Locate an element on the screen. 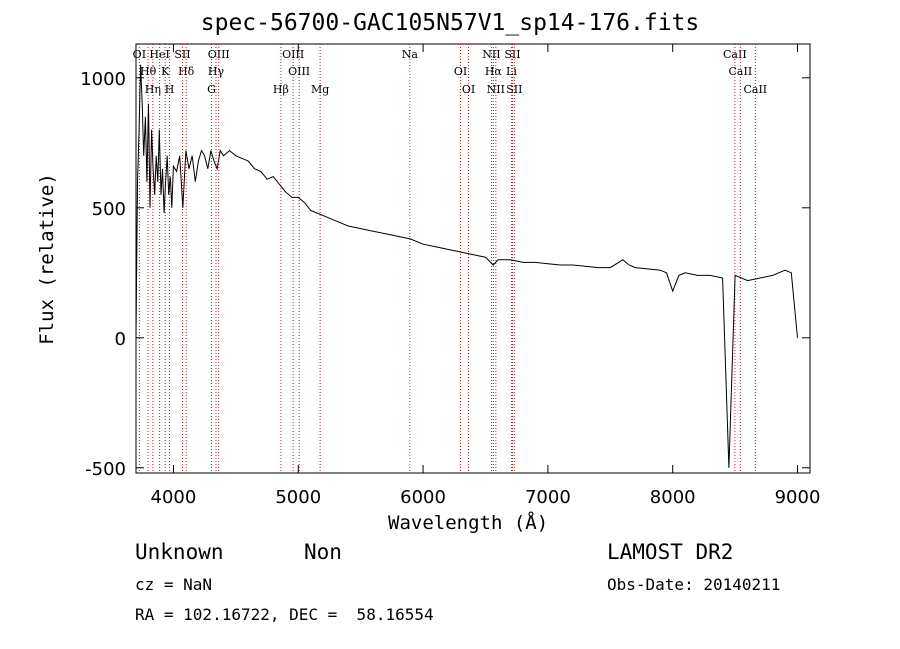  line-marker-label: H is located at coordinates (170, 89).